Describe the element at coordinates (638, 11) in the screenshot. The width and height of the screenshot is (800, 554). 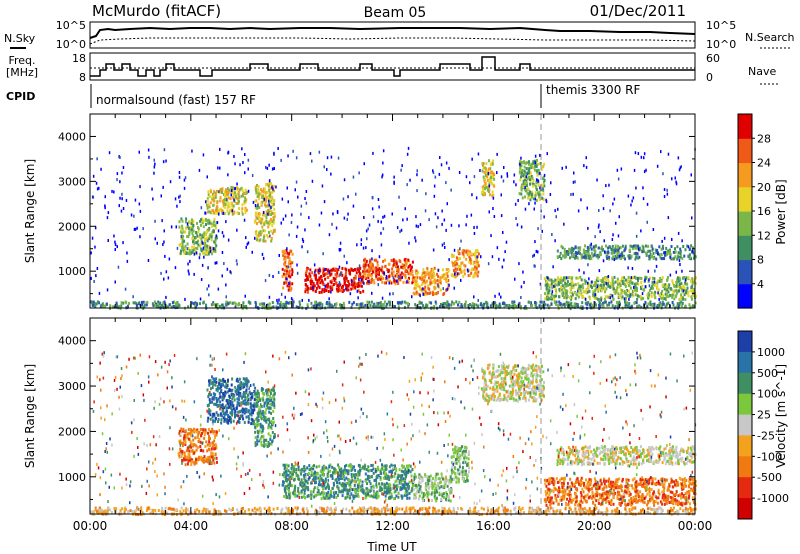
I see `date-title: 01/Dec/2011` at that location.